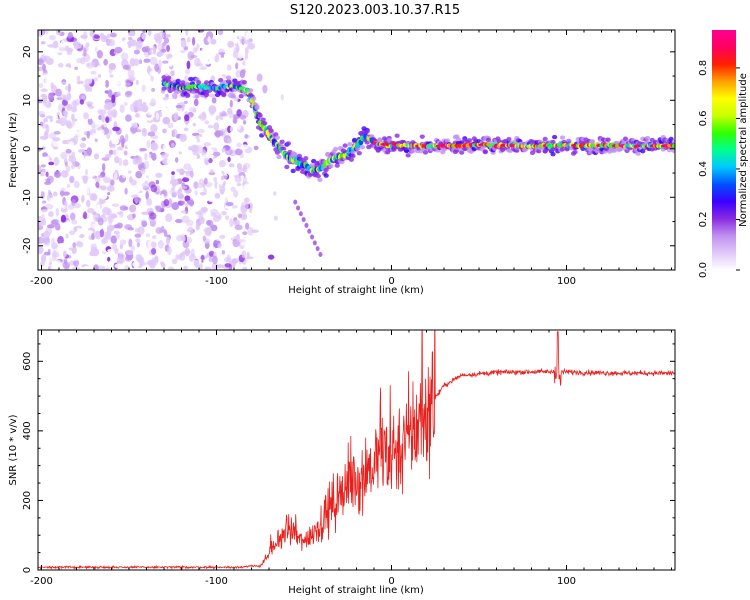 The height and width of the screenshot is (600, 750). I want to click on colorbar-tick-label: 0.0, so click(703, 270).